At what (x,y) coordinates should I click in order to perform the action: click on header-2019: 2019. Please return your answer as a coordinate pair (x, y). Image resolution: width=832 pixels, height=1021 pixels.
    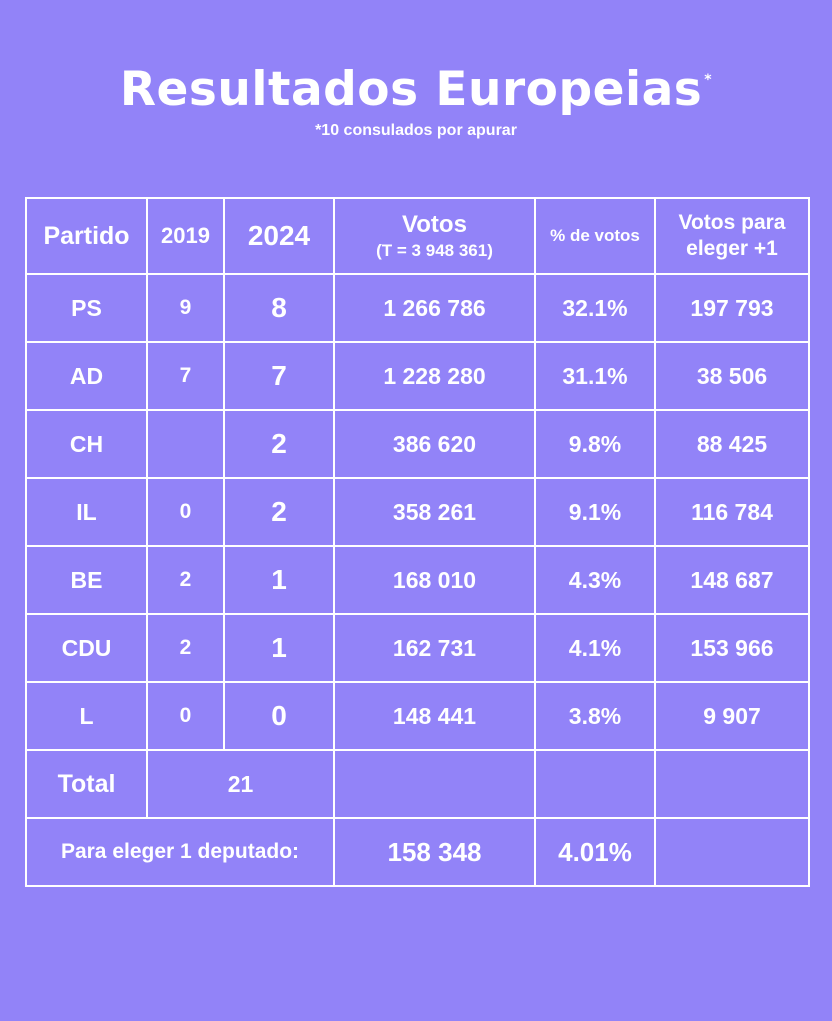
    Looking at the image, I should click on (185, 236).